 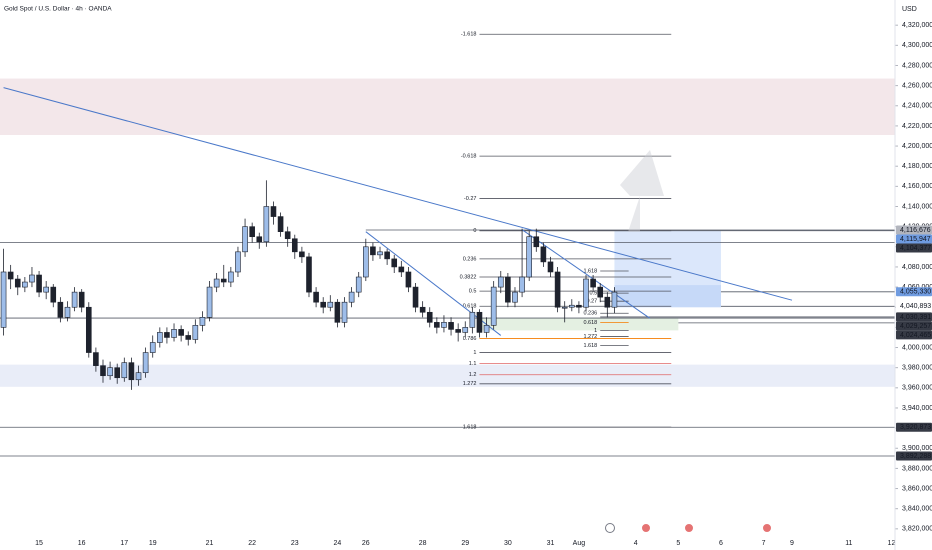 What do you see at coordinates (915, 456) in the screenshot?
I see `price-label: 3,892,288` at bounding box center [915, 456].